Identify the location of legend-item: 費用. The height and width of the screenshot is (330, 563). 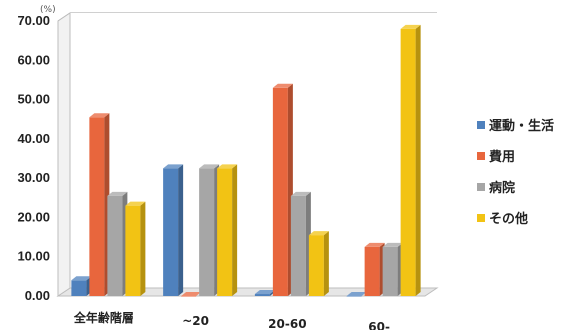
(496, 157).